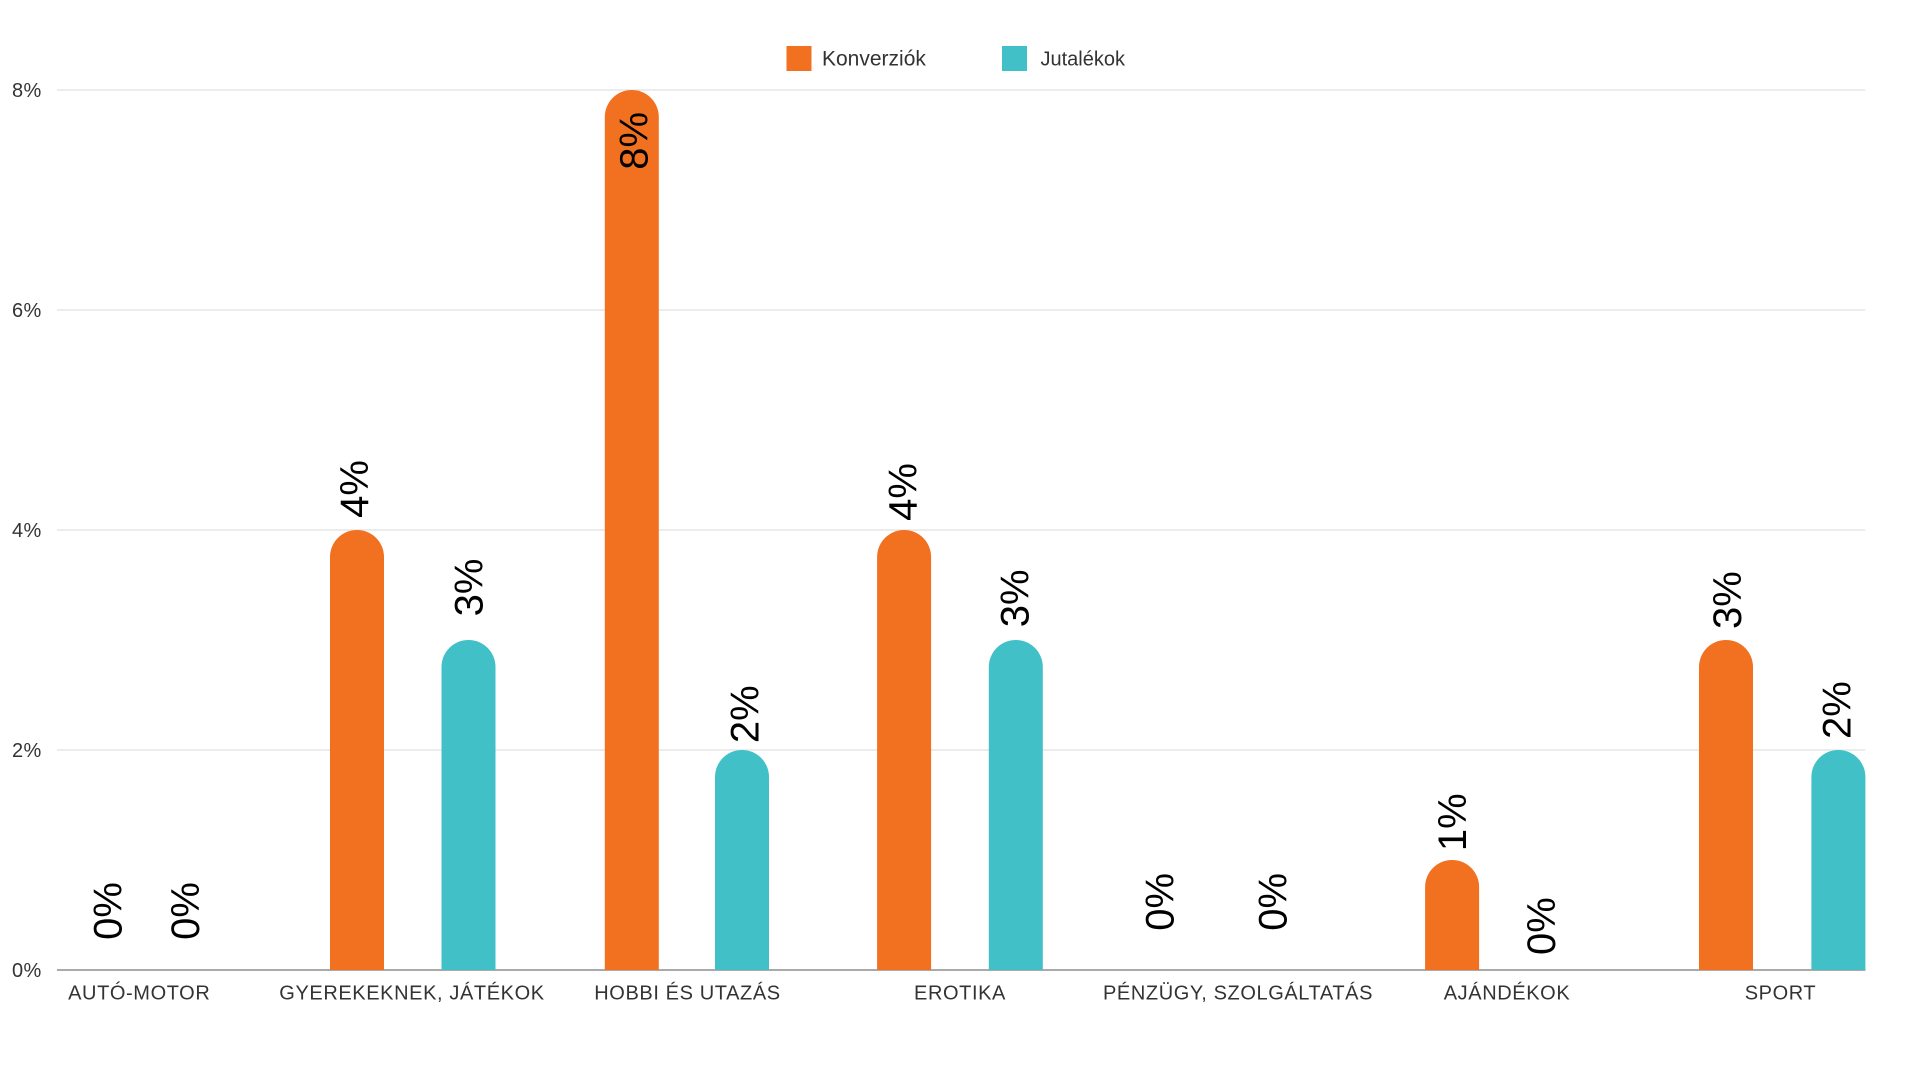 This screenshot has height=1080, width=1920. What do you see at coordinates (960, 994) in the screenshot?
I see `svg-text: EROTIKA` at bounding box center [960, 994].